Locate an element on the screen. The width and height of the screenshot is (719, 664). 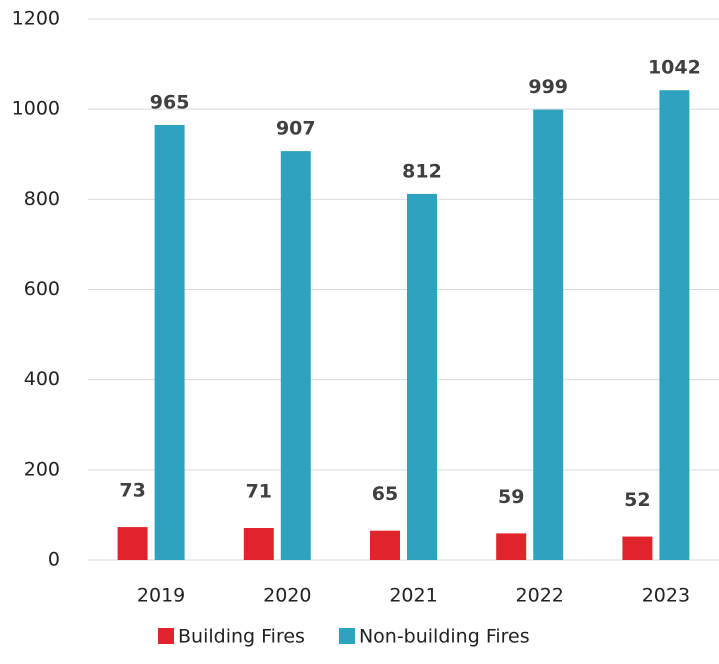
x-tick-label: 2020 is located at coordinates (287, 596).